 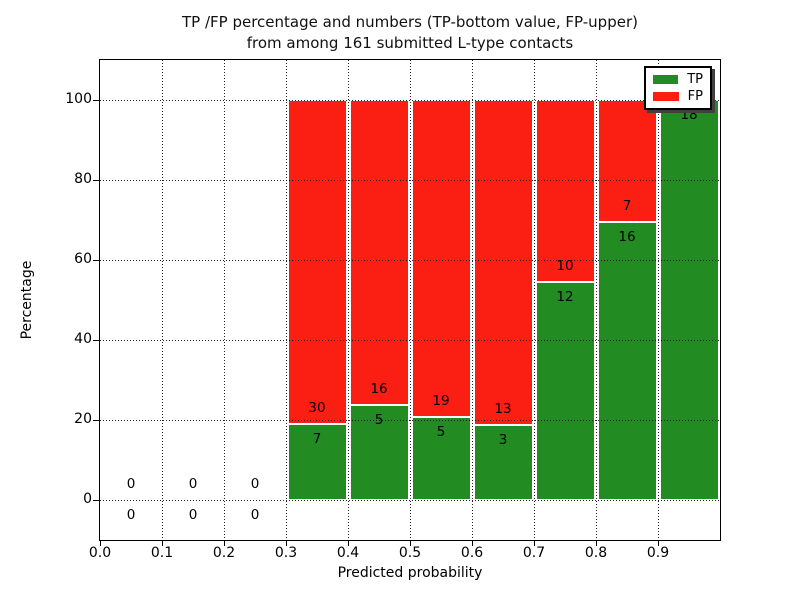 I want to click on legend-entry-fp: FP, so click(x=678, y=96).